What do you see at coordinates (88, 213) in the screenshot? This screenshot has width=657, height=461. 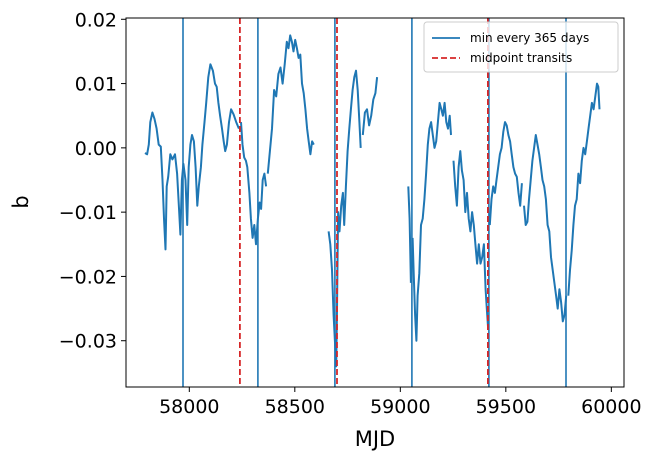 I see `y-tick-label-2: −0.01` at bounding box center [88, 213].